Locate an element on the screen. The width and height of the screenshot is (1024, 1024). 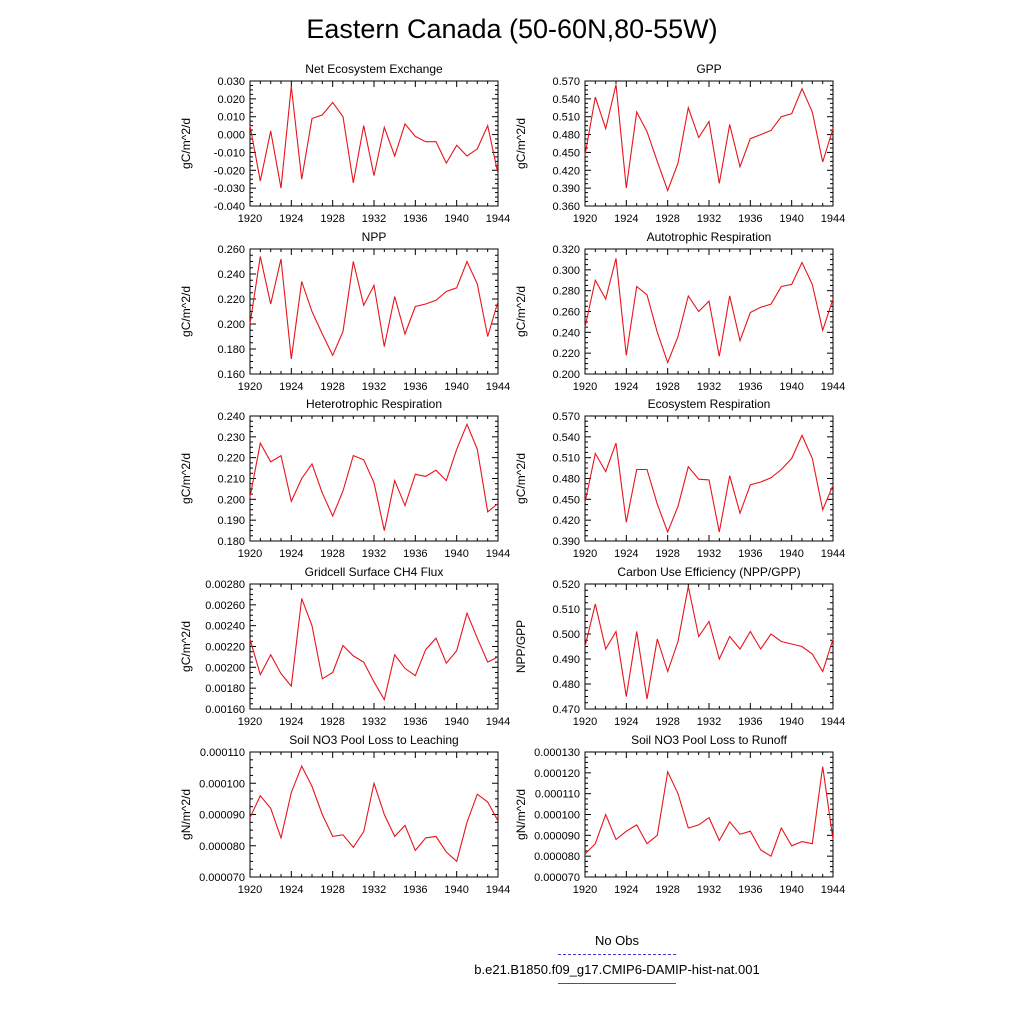
y-tick-label: 0.160 is located at coordinates (231, 375).